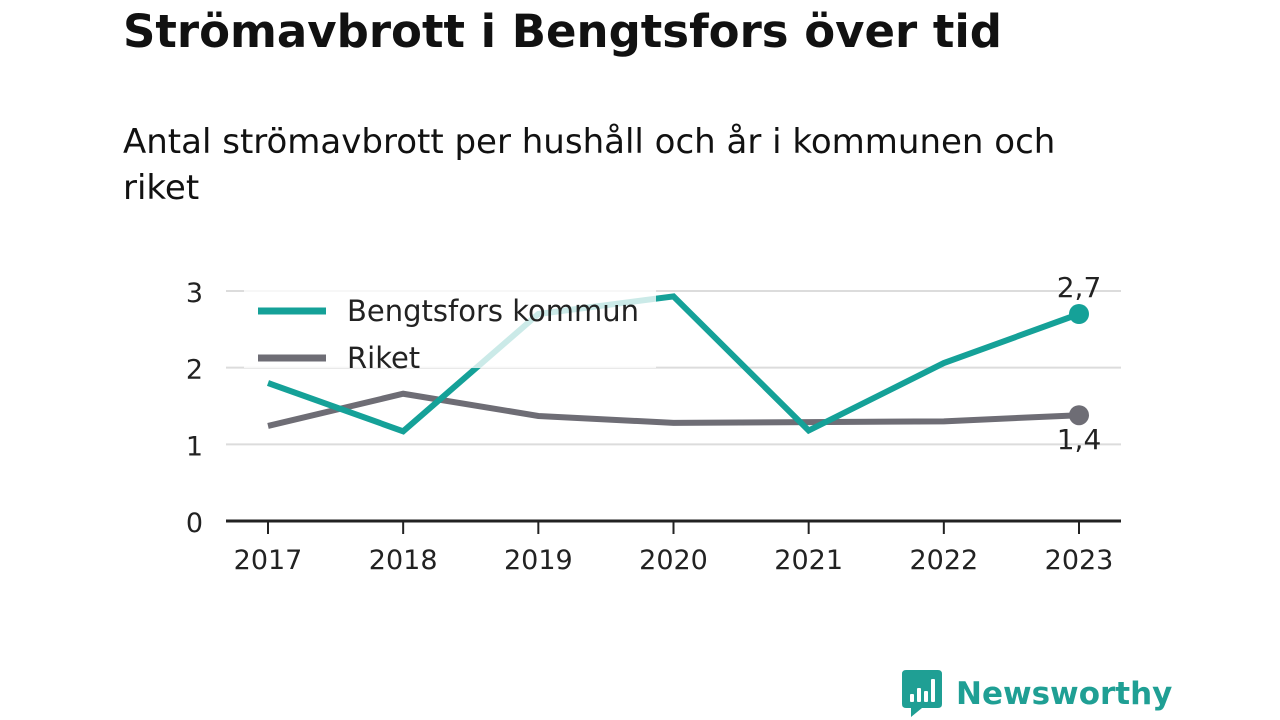 The height and width of the screenshot is (720, 1280). Describe the element at coordinates (1079, 415) in the screenshot. I see `end-point-riket` at that location.